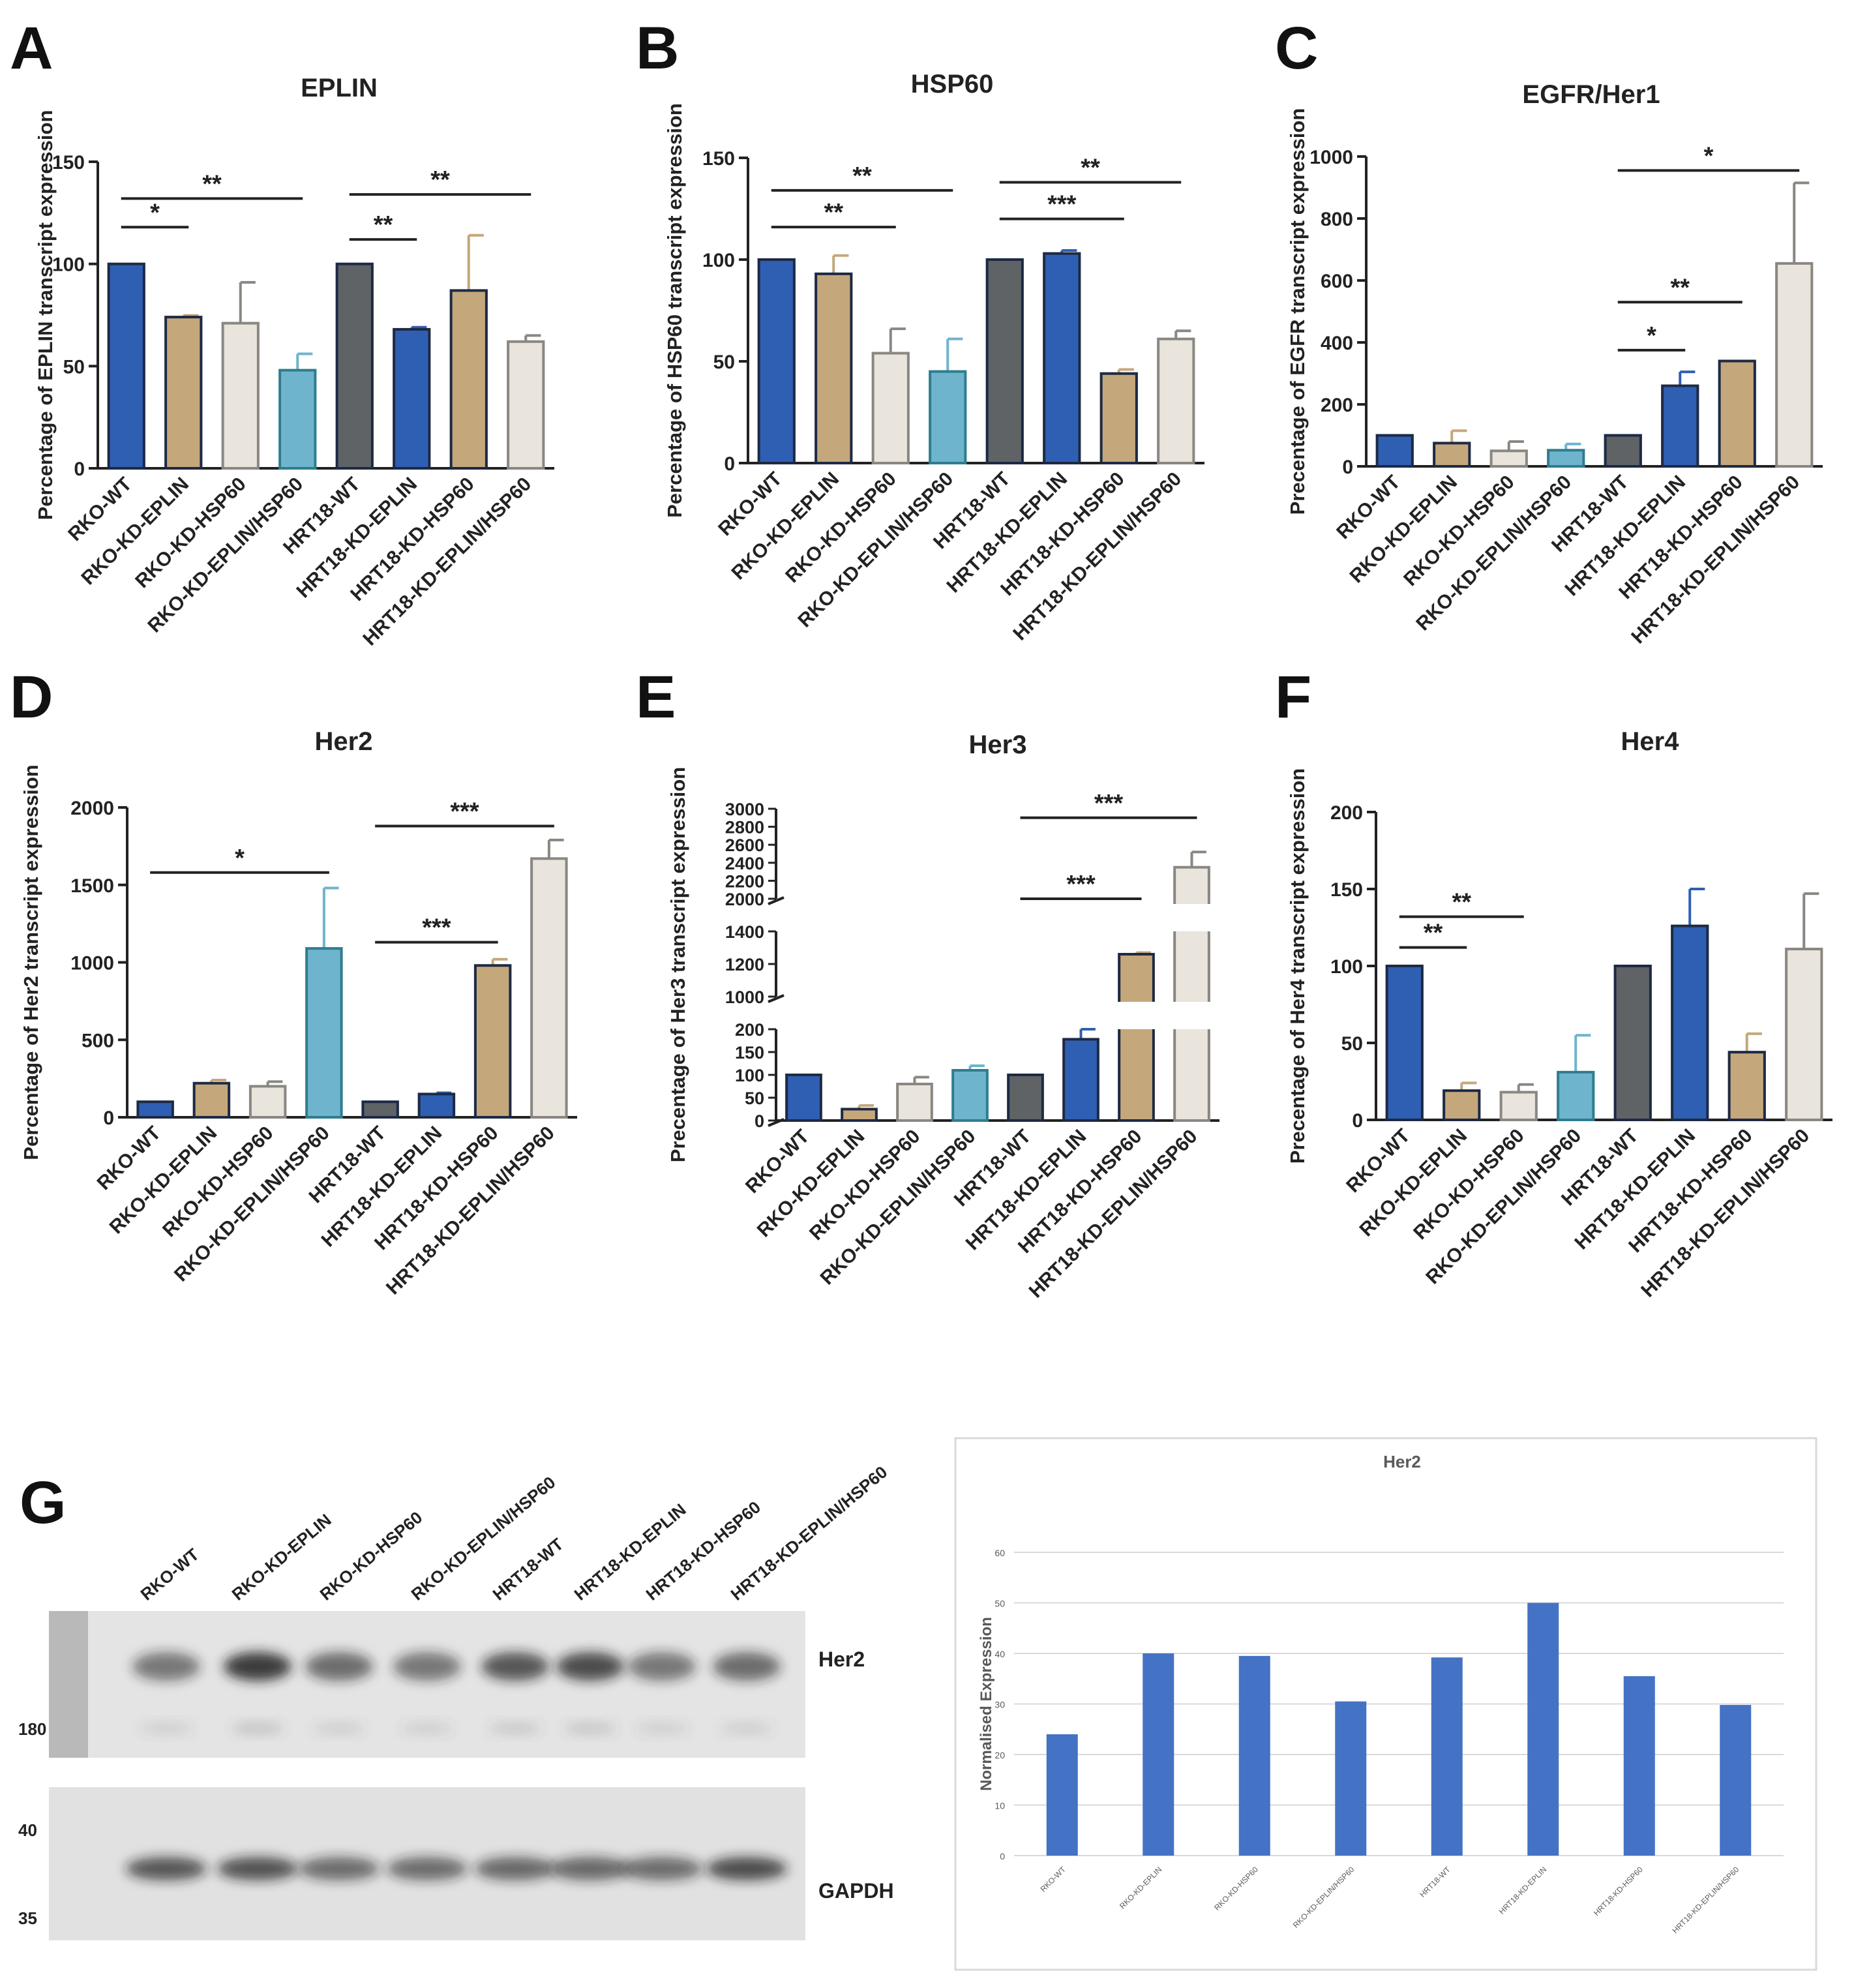  What do you see at coordinates (856, 1891) in the screenshot?
I see `gapdh-blot-label: GAPDH` at bounding box center [856, 1891].